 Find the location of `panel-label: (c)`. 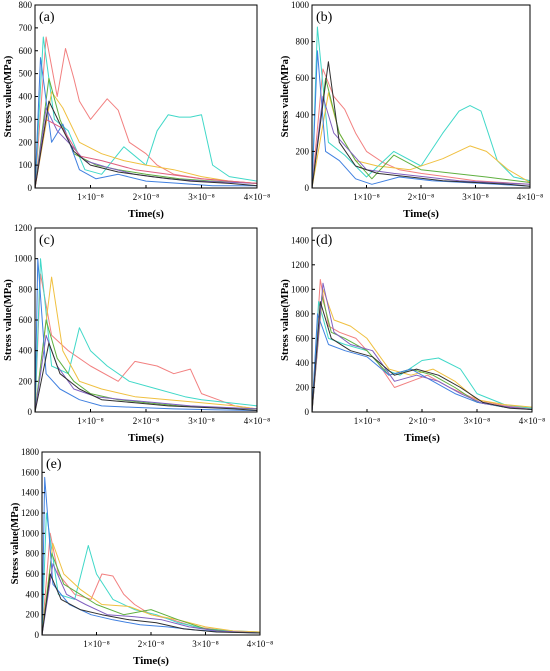

panel-label: (c) is located at coordinates (47, 240).